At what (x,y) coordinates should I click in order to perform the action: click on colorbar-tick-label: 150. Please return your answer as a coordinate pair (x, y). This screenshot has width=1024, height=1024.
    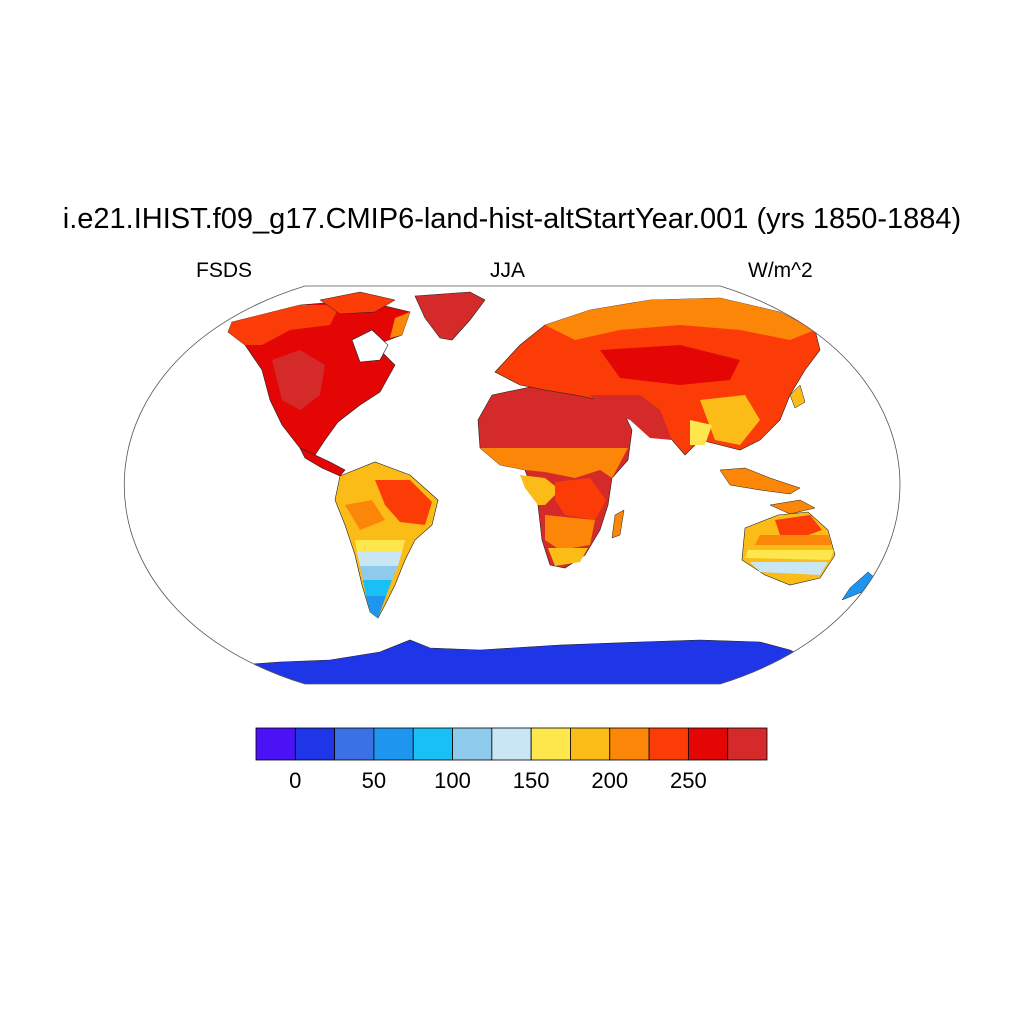
    Looking at the image, I should click on (531, 780).